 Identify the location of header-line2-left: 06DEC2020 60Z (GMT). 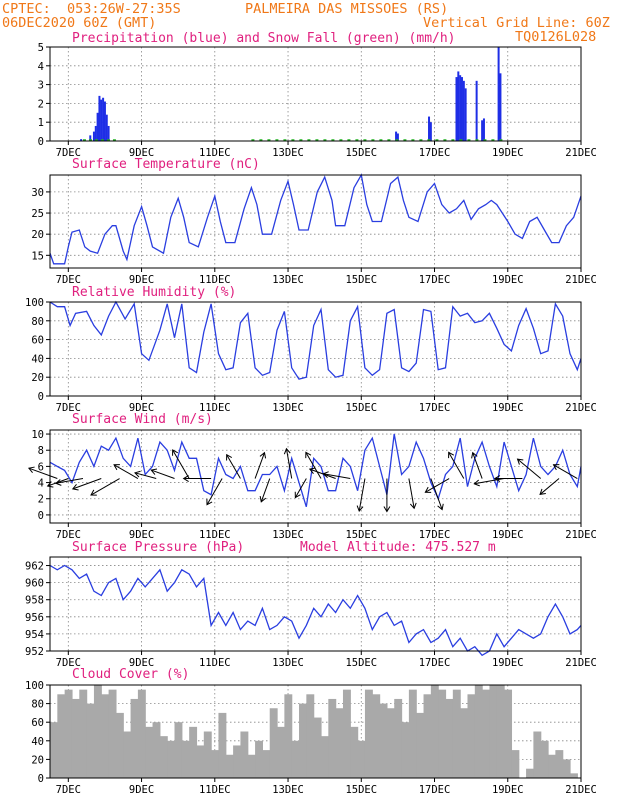
(79, 23).